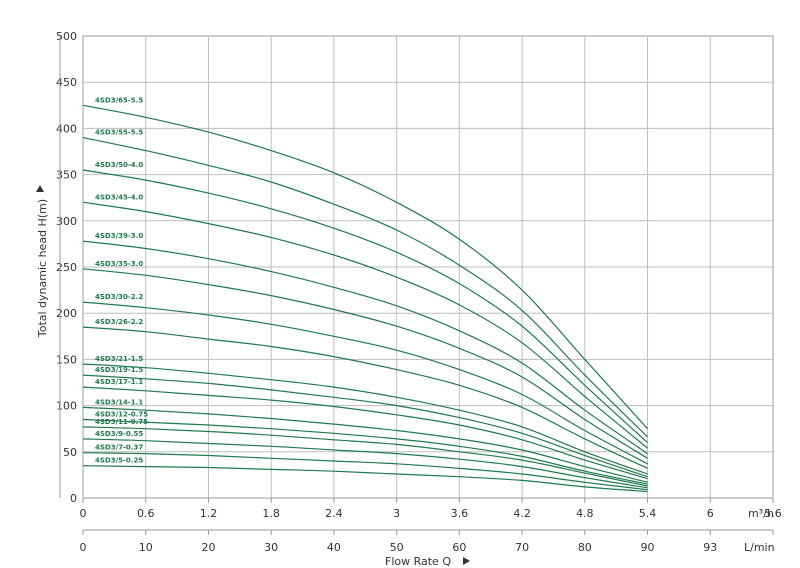  What do you see at coordinates (119, 165) in the screenshot?
I see `curve-label: 4SD3/50-4.0` at bounding box center [119, 165].